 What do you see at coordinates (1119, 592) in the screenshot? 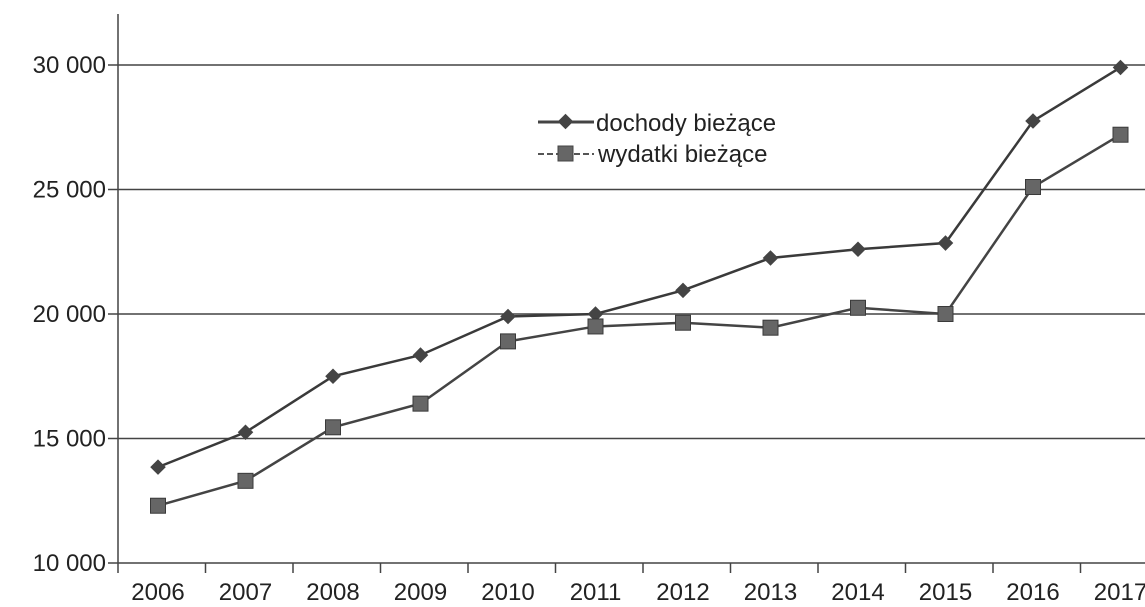
I see `x-tick-label: 2017` at bounding box center [1119, 592].